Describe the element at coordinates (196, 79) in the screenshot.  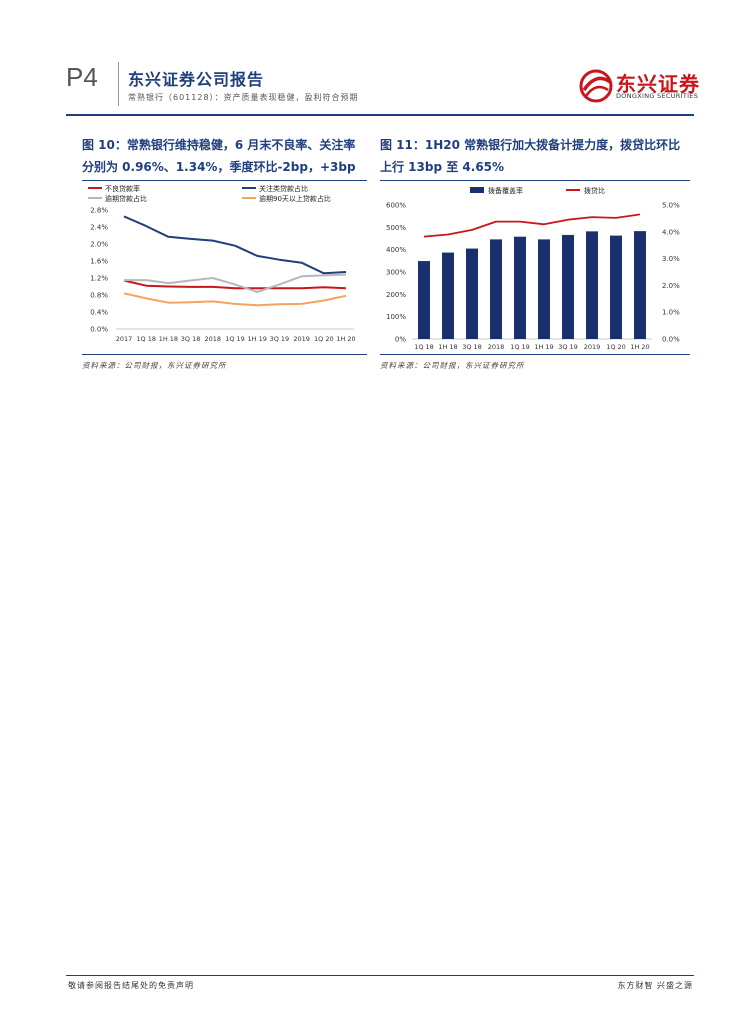
I see `report-title: 东兴证券公司报告` at that location.